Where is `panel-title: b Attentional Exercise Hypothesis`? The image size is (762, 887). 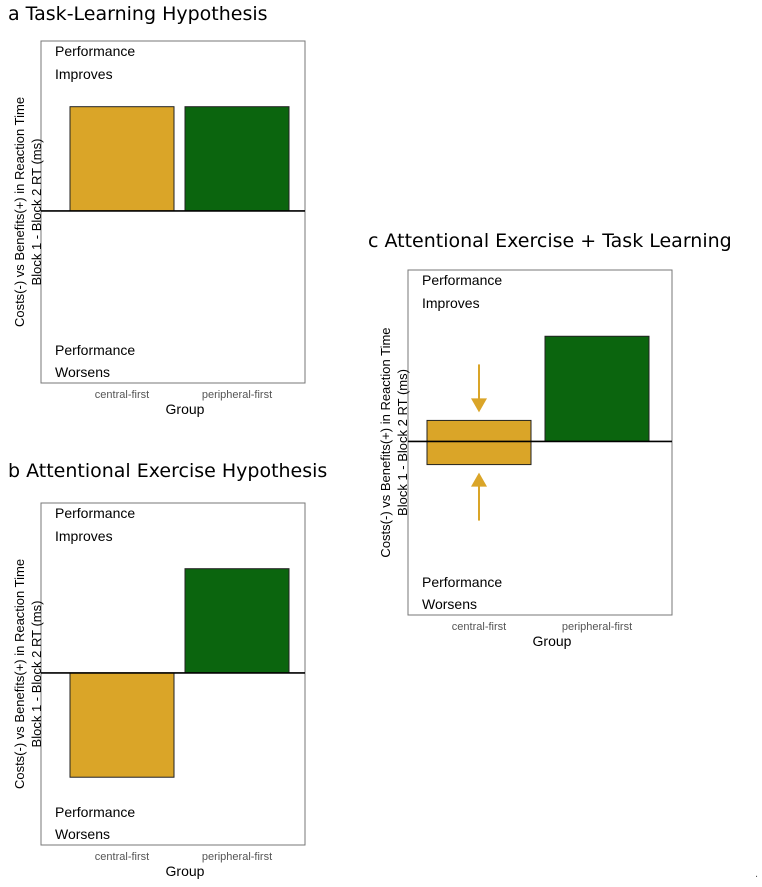
panel-title: b Attentional Exercise Hypothesis is located at coordinates (167, 471).